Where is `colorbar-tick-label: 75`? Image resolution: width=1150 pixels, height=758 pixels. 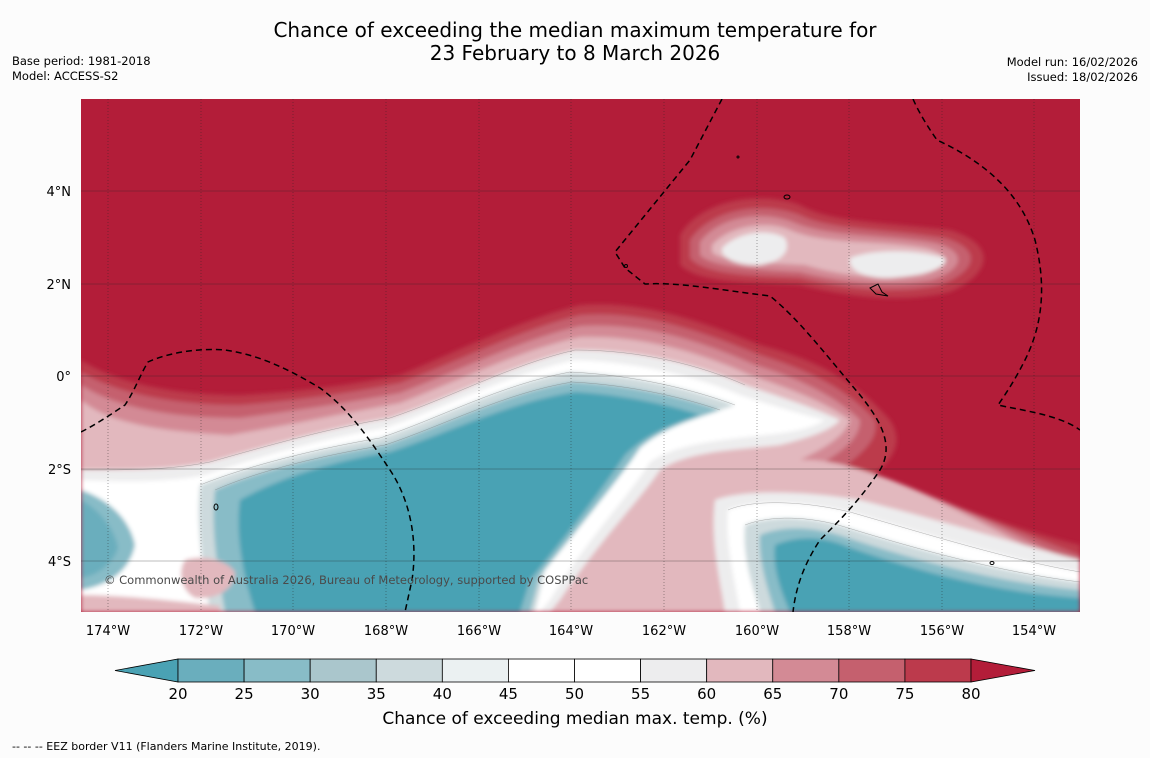
colorbar-tick-label: 75 is located at coordinates (904, 694).